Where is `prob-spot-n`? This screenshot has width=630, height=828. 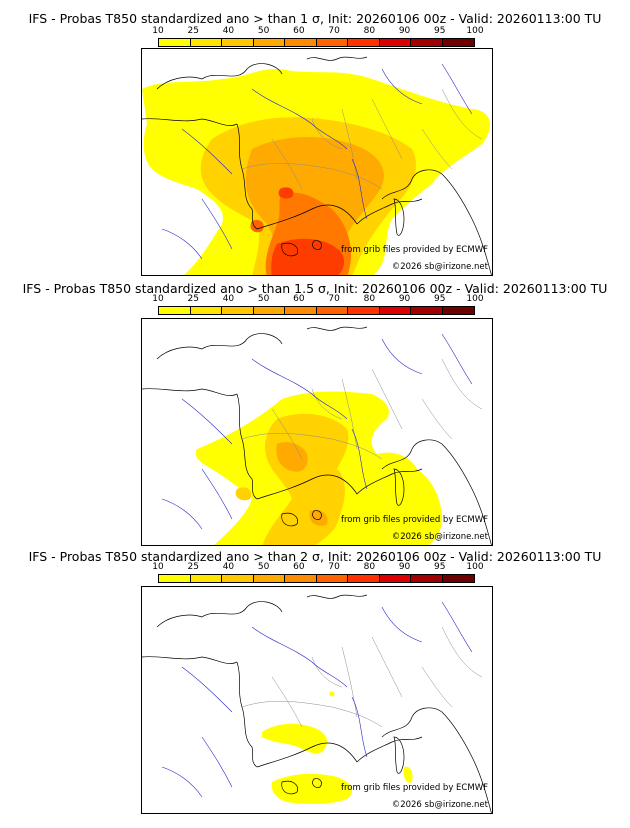 prob-spot-n is located at coordinates (332, 694).